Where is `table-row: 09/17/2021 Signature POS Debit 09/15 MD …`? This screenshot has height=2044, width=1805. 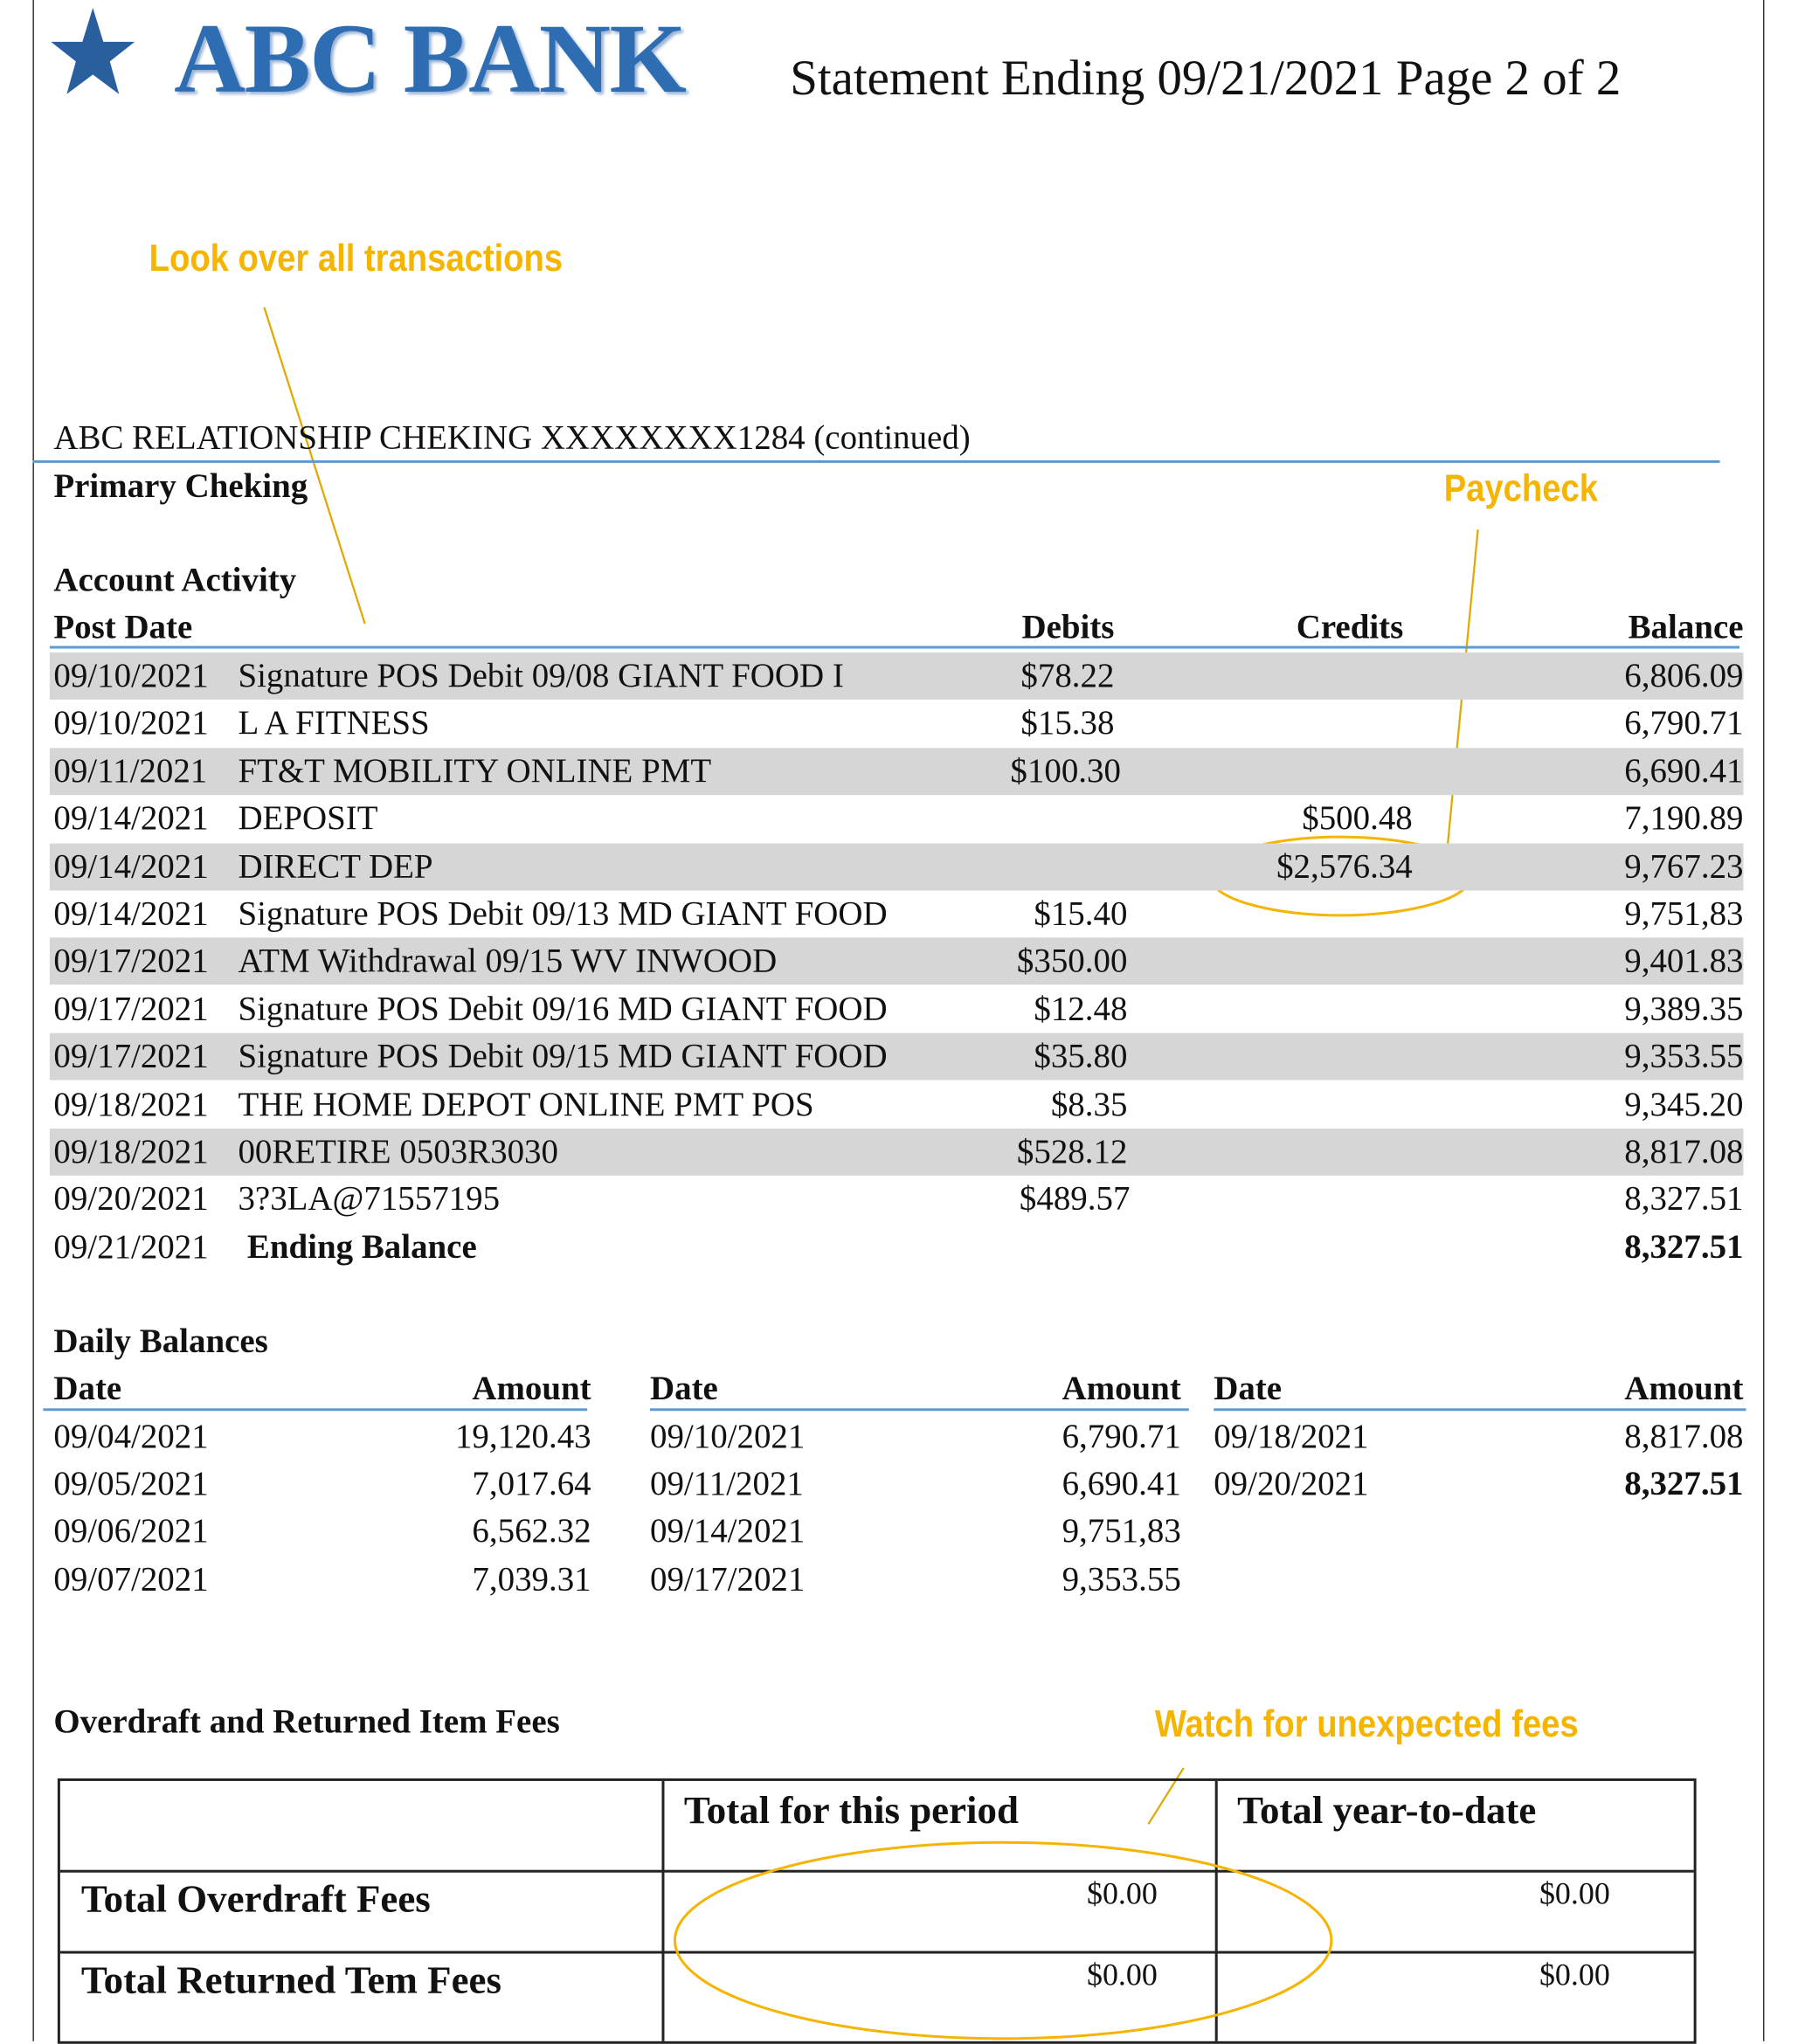 table-row: 09/17/2021 Signature POS Debit 09/15 MD … is located at coordinates (897, 1056).